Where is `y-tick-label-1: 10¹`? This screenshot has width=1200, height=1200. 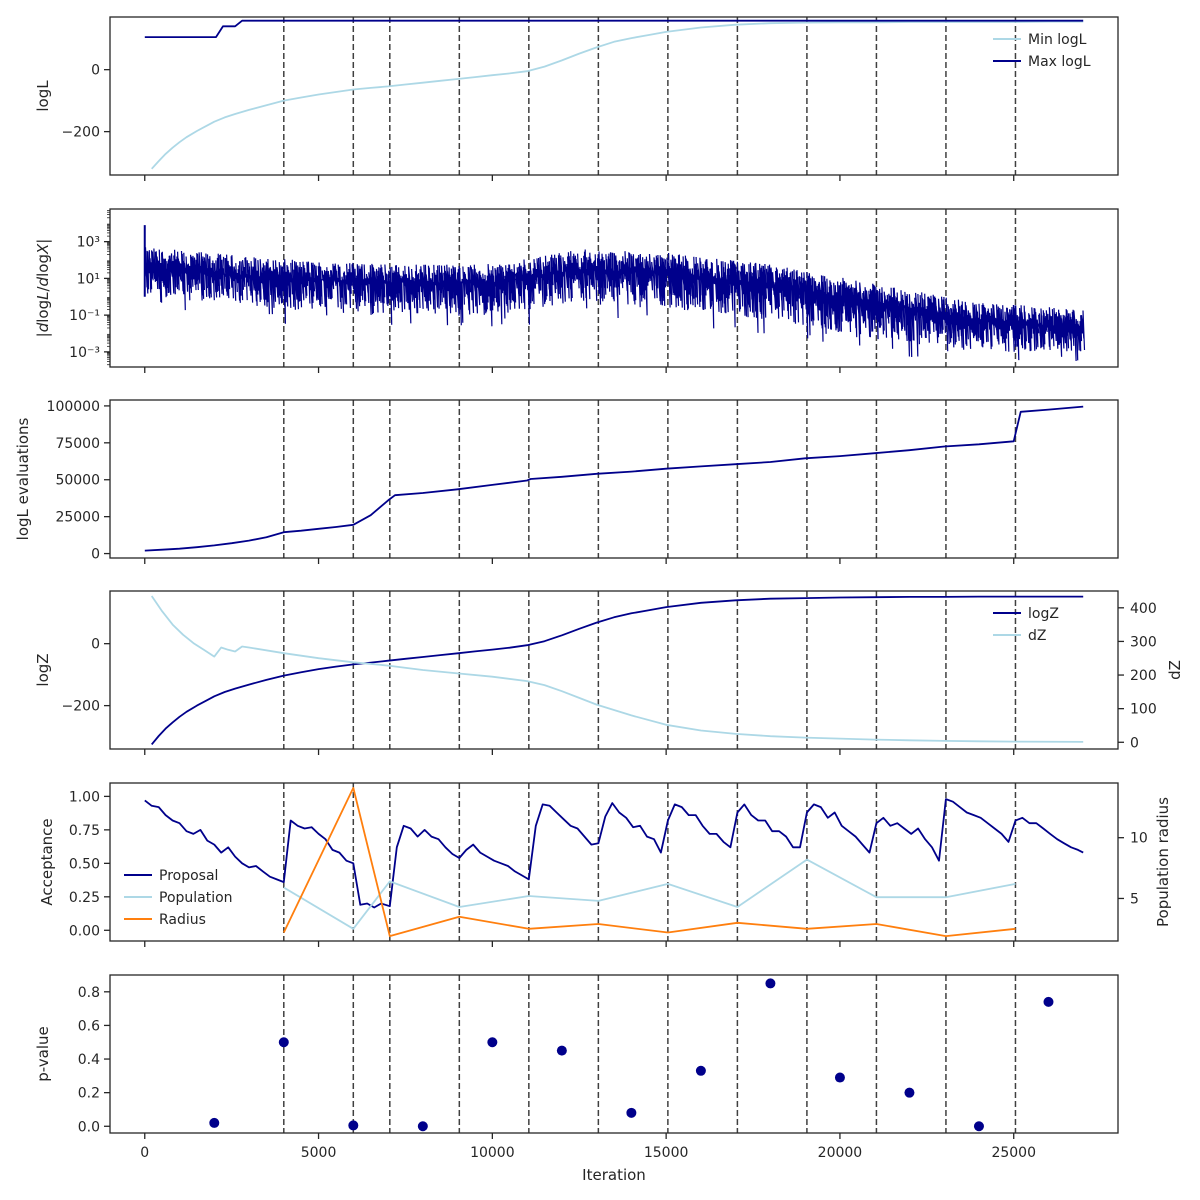
y-tick-label-1: 10¹ is located at coordinates (88, 279).